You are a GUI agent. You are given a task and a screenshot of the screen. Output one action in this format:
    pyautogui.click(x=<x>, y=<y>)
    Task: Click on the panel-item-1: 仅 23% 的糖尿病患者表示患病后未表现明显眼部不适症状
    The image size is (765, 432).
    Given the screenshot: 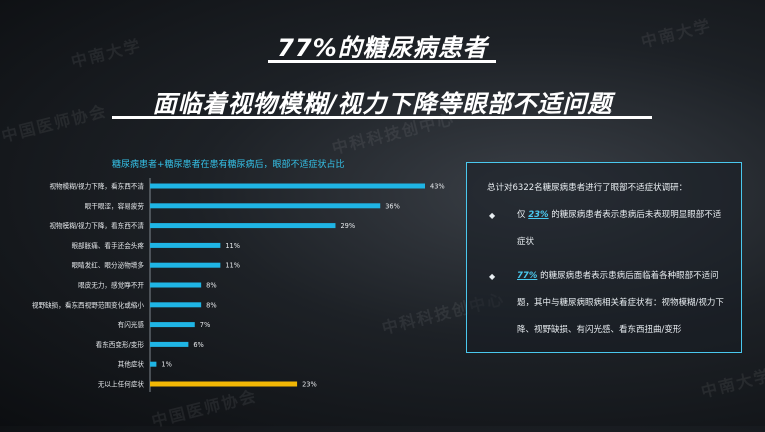 What is the action you would take?
    pyautogui.click(x=622, y=229)
    